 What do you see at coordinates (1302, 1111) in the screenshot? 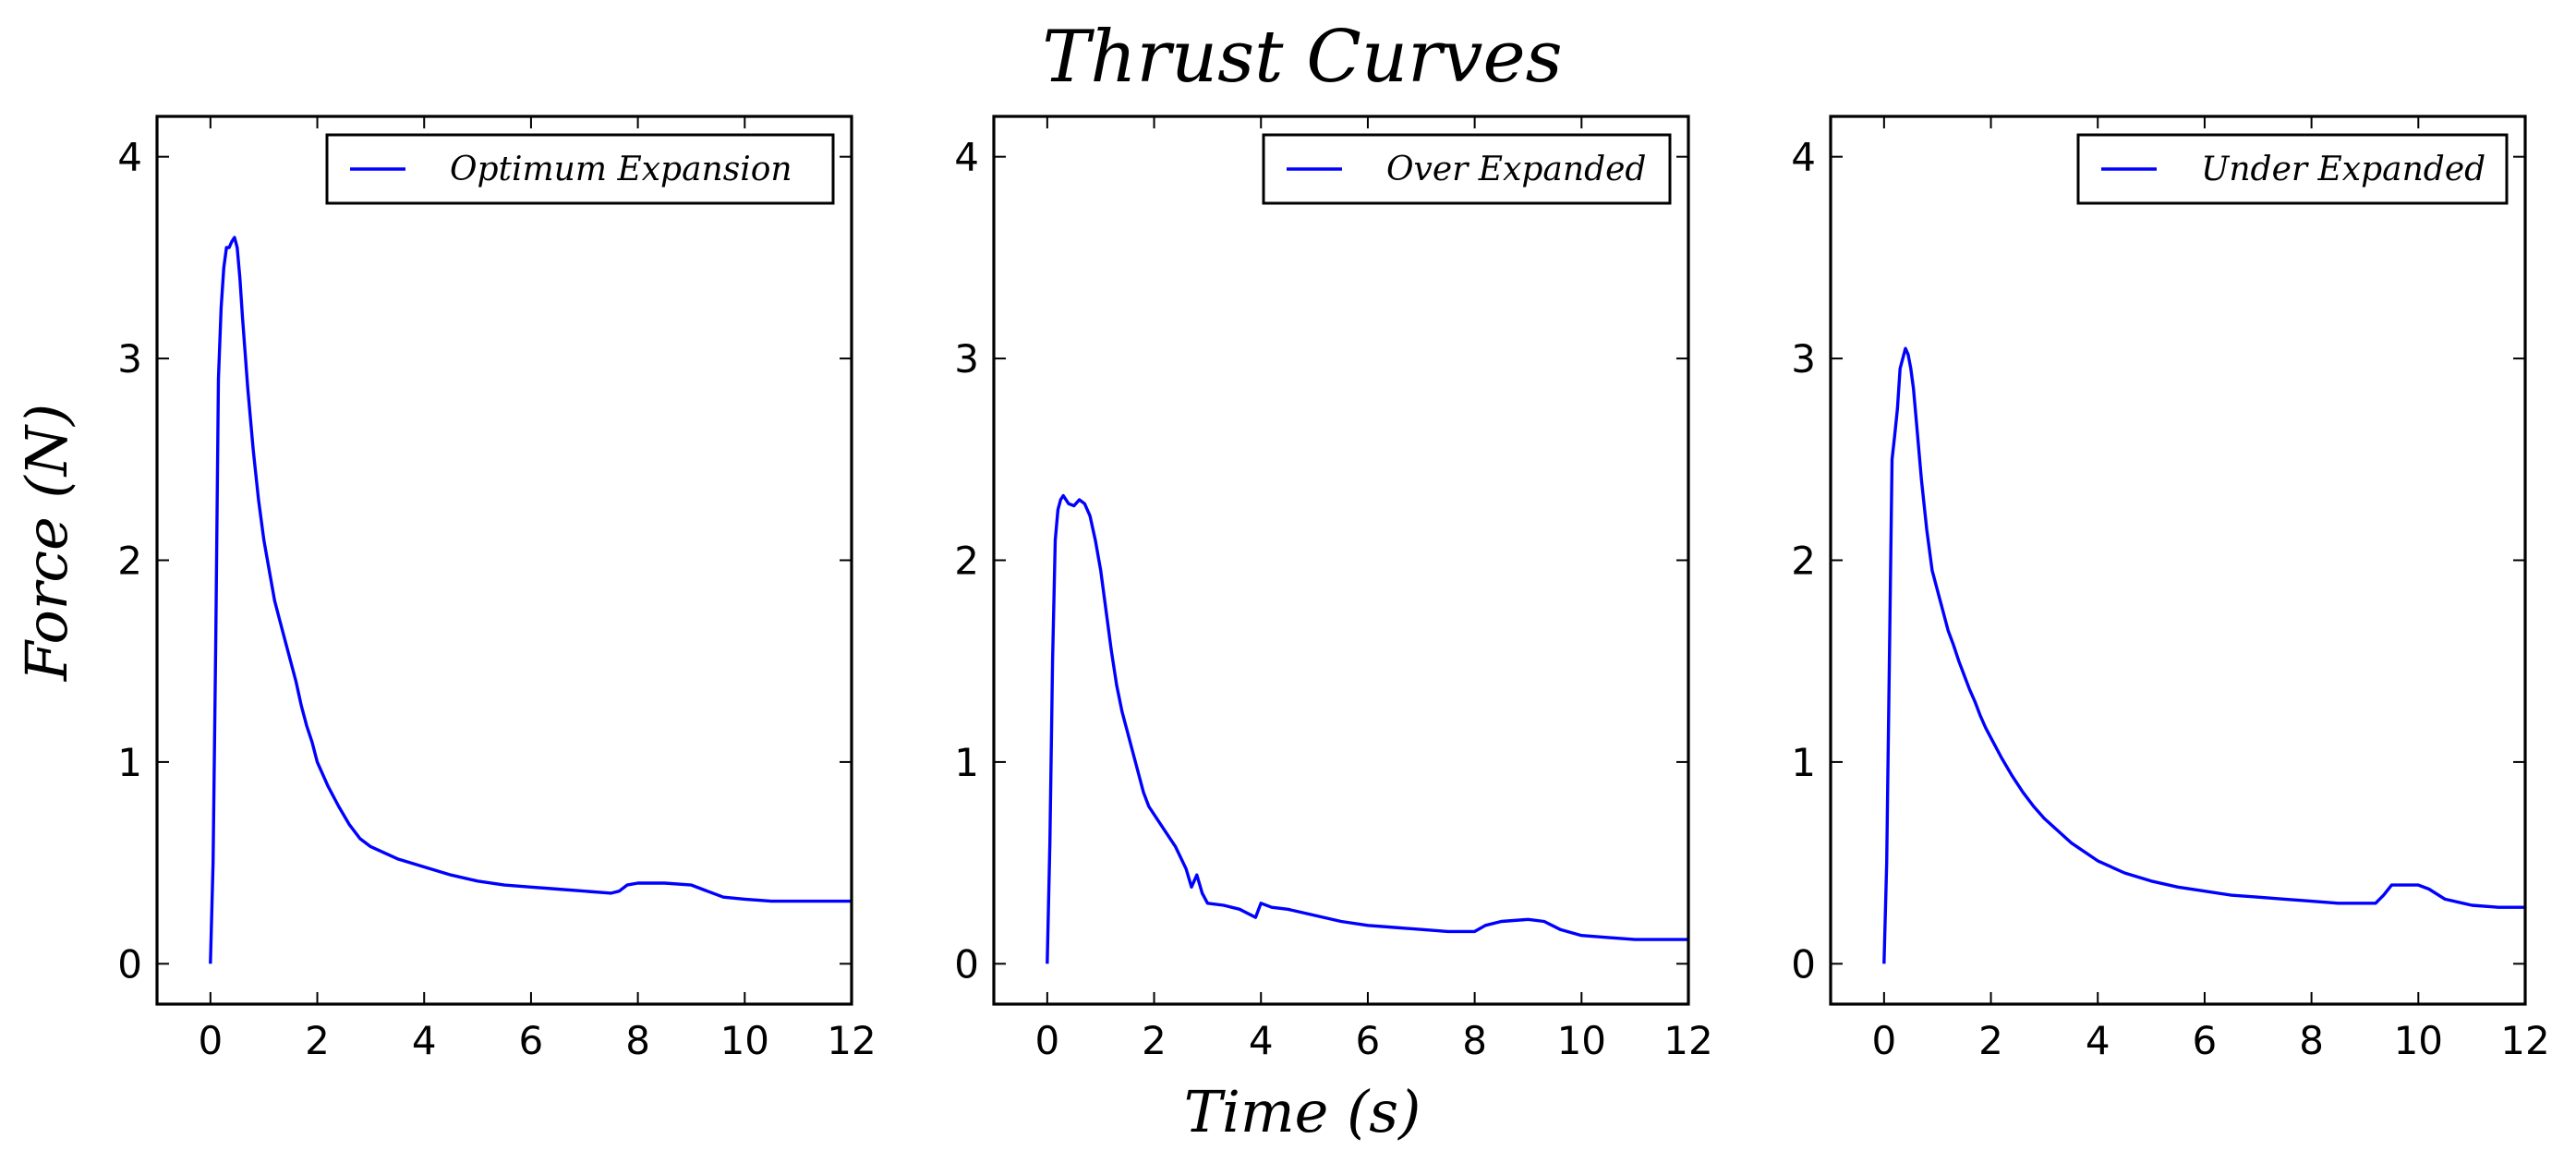
I see `x-axis-label: Time (s)` at bounding box center [1302, 1111].